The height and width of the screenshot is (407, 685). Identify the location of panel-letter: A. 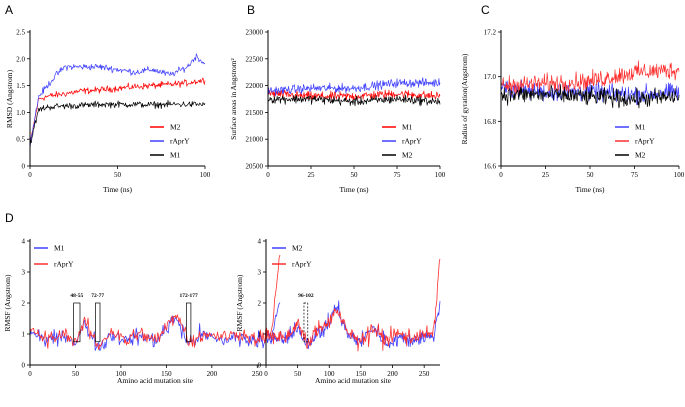
(9, 10).